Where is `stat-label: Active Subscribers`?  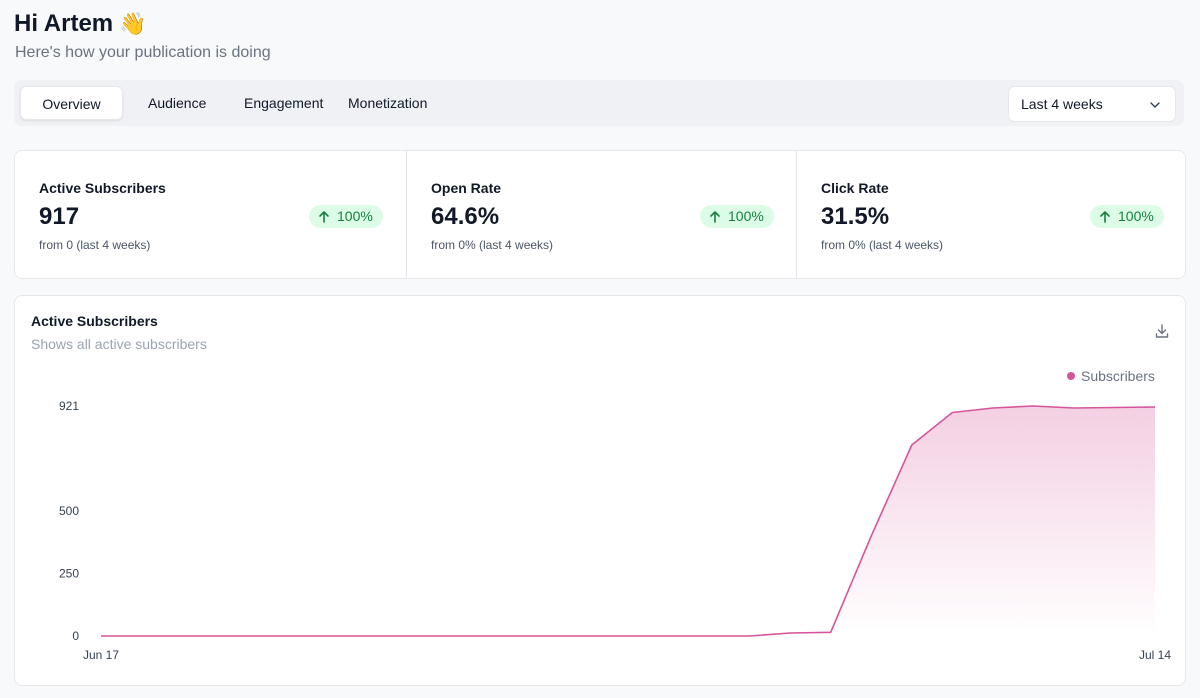 stat-label: Active Subscribers is located at coordinates (102, 188).